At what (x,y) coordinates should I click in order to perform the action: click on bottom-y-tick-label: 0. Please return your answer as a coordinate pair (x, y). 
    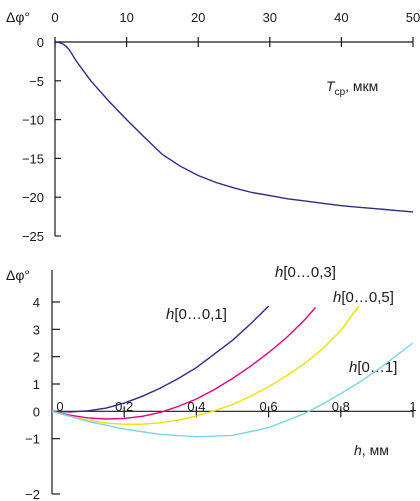
    Looking at the image, I should click on (36, 411).